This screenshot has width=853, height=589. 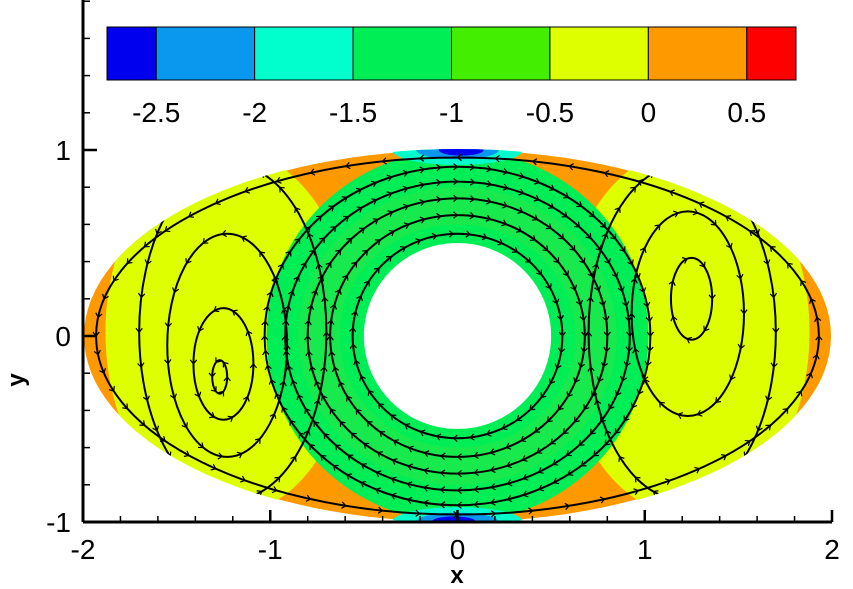 What do you see at coordinates (461, 152) in the screenshot?
I see `region-top-low` at bounding box center [461, 152].